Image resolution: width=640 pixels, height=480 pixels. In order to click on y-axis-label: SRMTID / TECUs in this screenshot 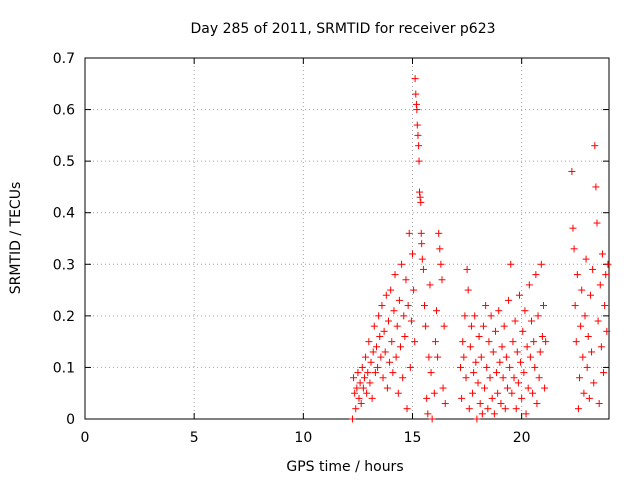, I will do `click(16, 238)`.